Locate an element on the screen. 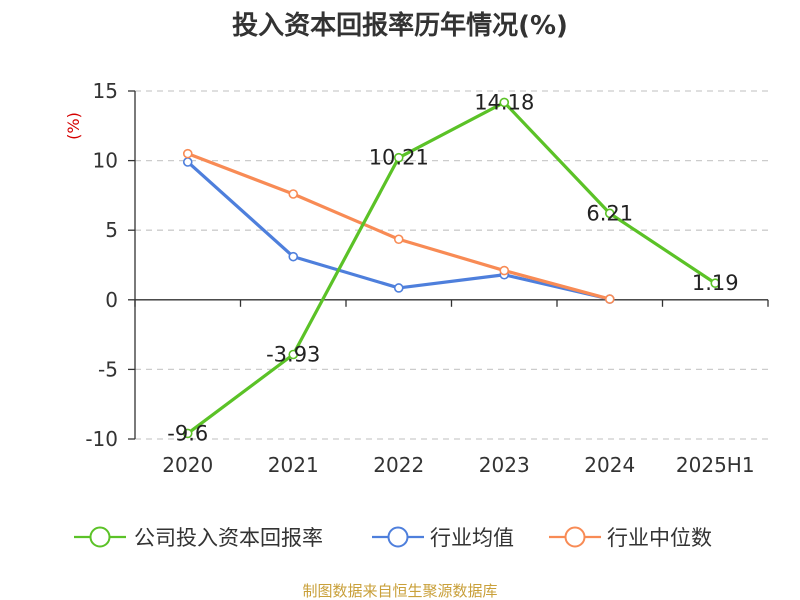  y-tick-label: -10 is located at coordinates (101, 439).